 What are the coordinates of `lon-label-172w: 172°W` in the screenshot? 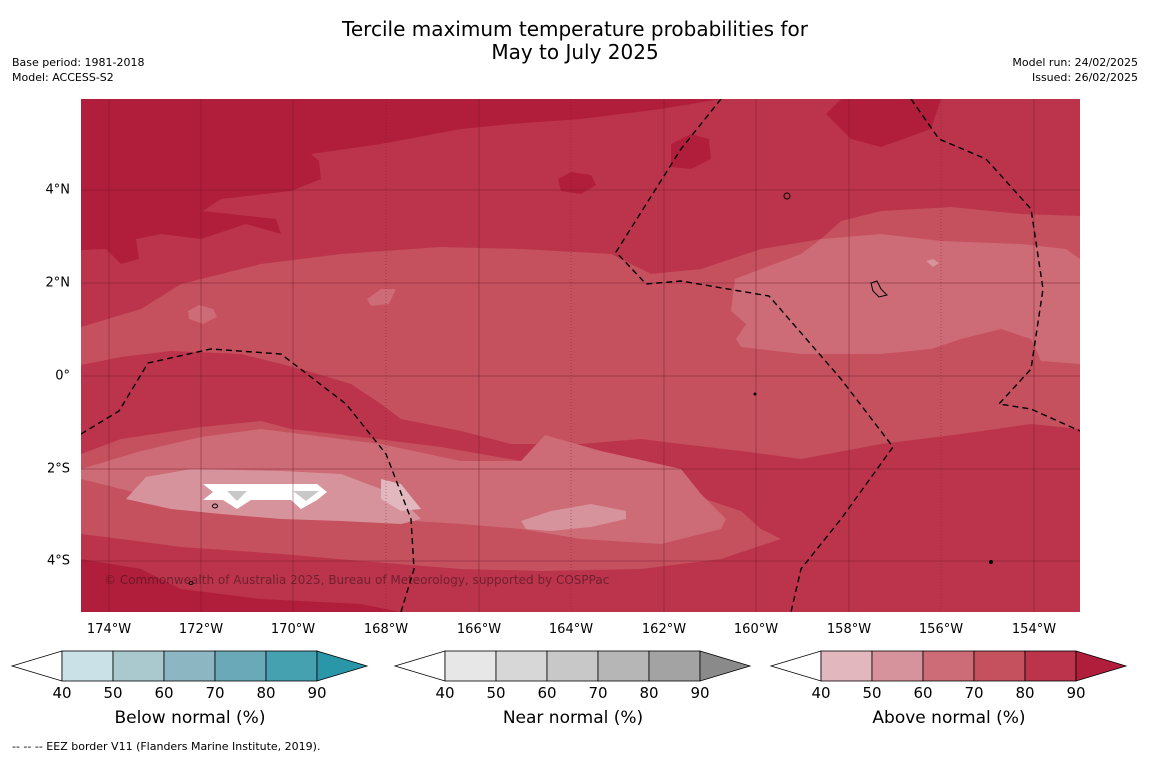 It's located at (201, 629).